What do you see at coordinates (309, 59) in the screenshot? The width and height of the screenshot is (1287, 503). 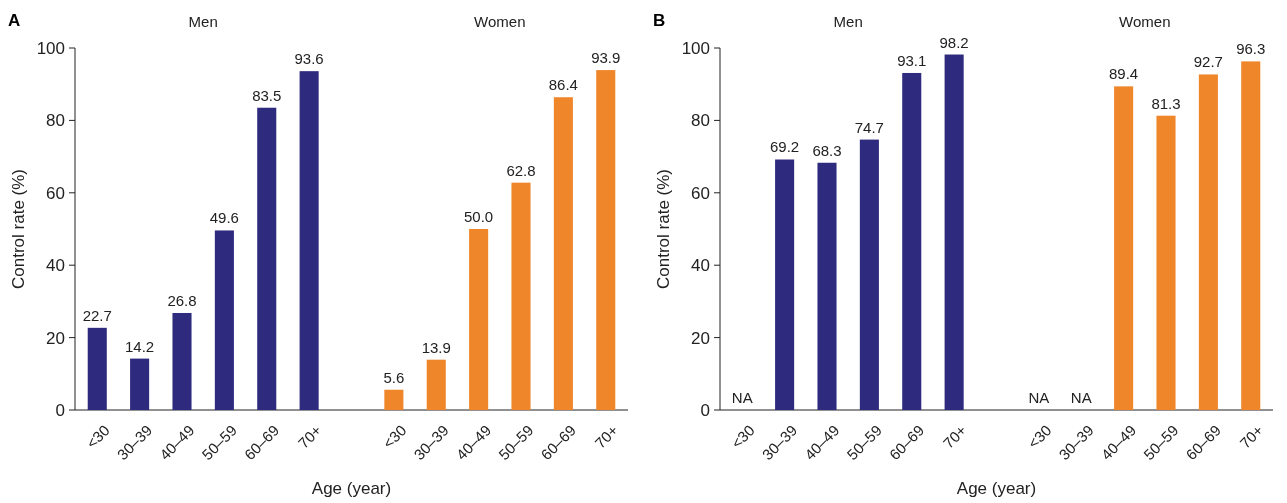 I see `data-label: 93.6` at bounding box center [309, 59].